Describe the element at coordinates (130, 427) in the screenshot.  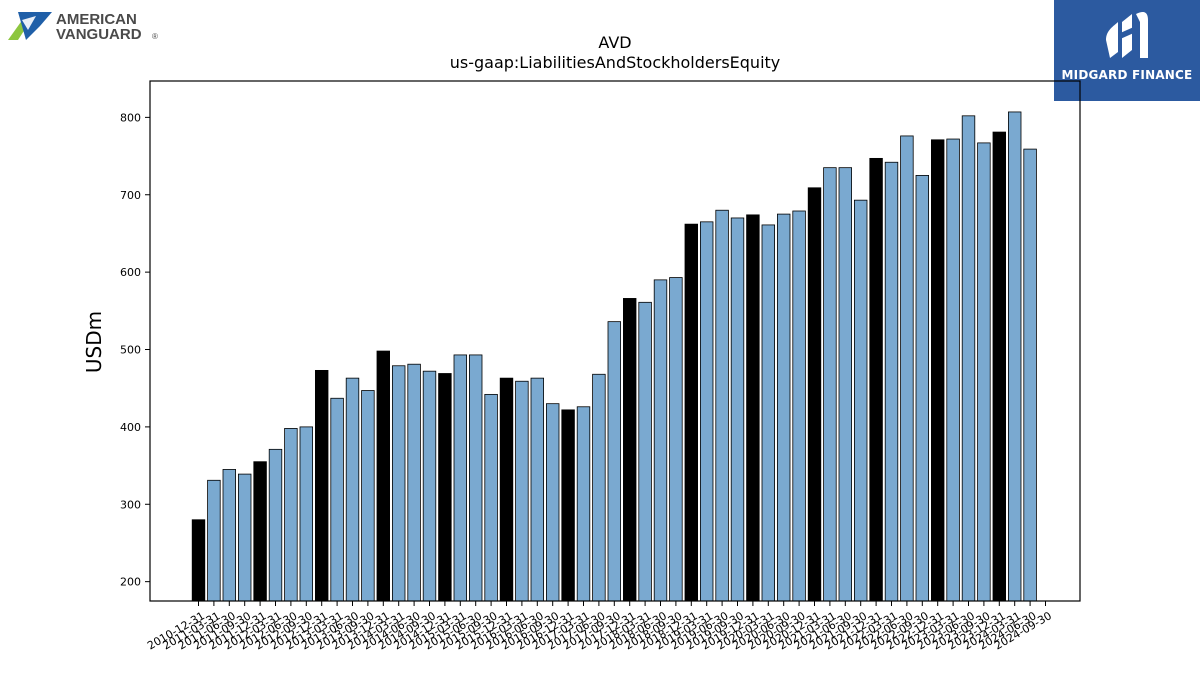
I see `y-tick-label: 400` at that location.